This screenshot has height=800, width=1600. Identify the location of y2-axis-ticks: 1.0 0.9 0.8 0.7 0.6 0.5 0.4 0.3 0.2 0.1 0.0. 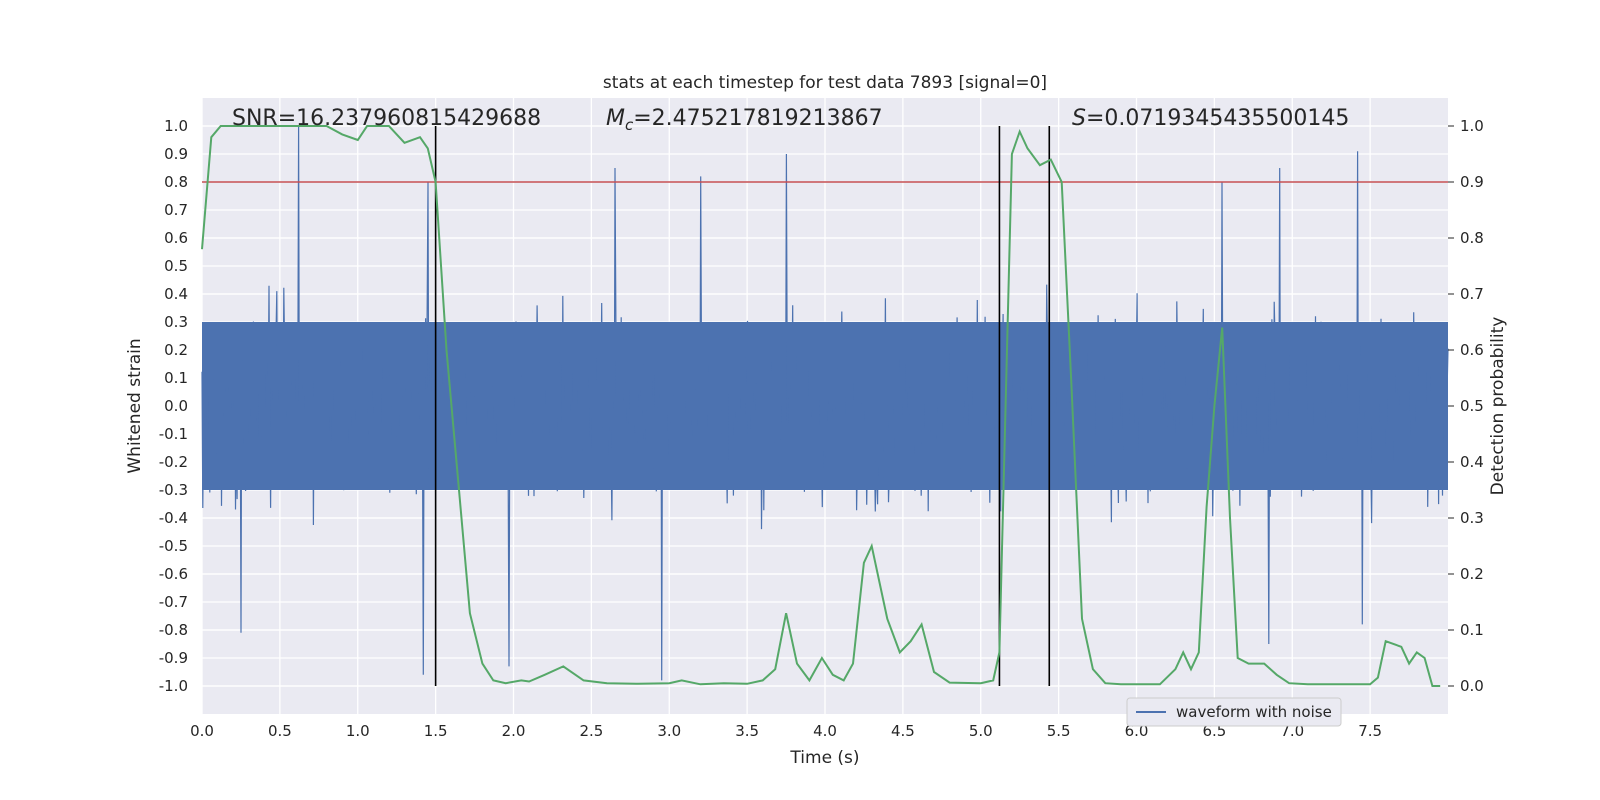
(1466, 406).